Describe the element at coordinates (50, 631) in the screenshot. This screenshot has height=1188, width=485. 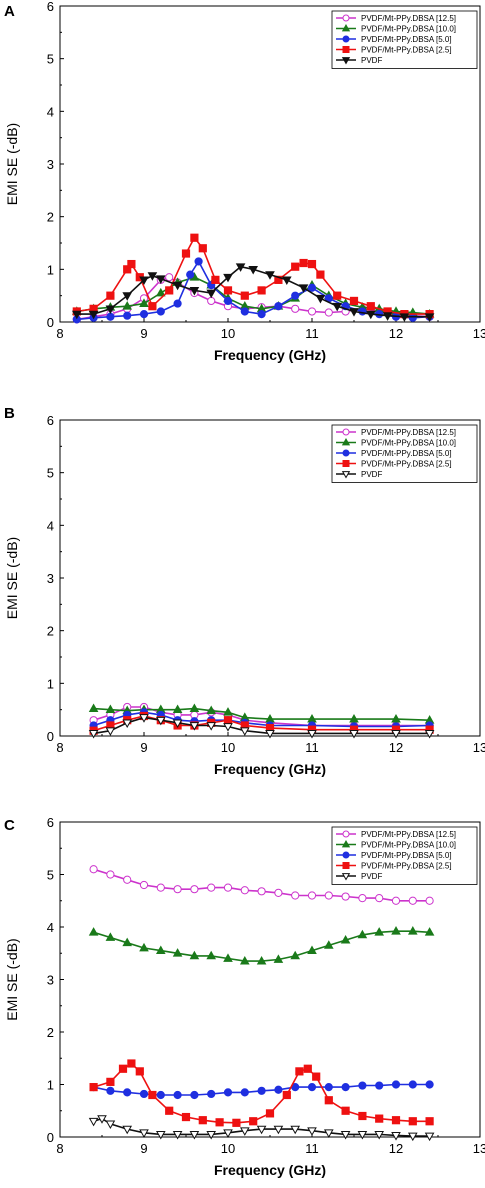
I see `y-tick-label: 2` at that location.